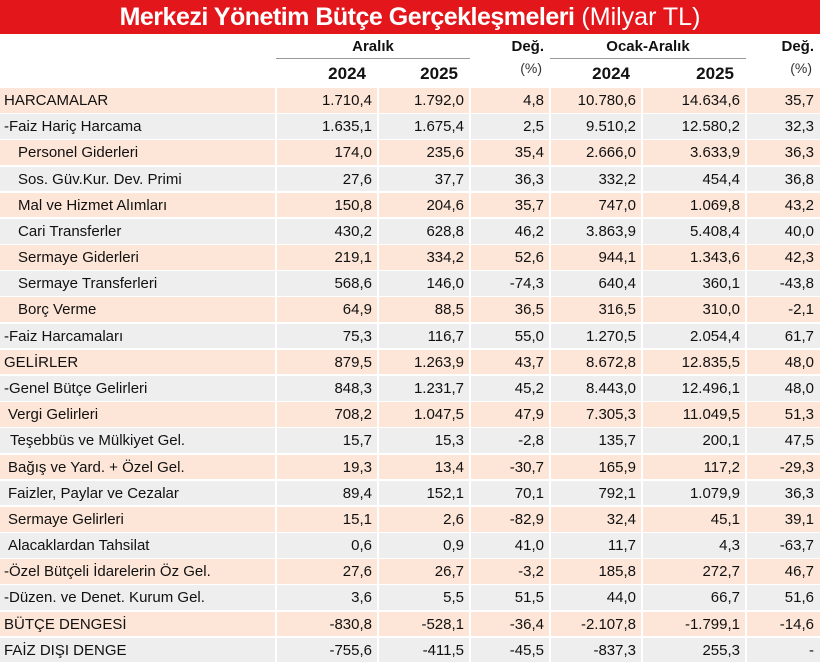 The height and width of the screenshot is (664, 820). I want to click on cell-value: 1.069,8, so click(714, 205).